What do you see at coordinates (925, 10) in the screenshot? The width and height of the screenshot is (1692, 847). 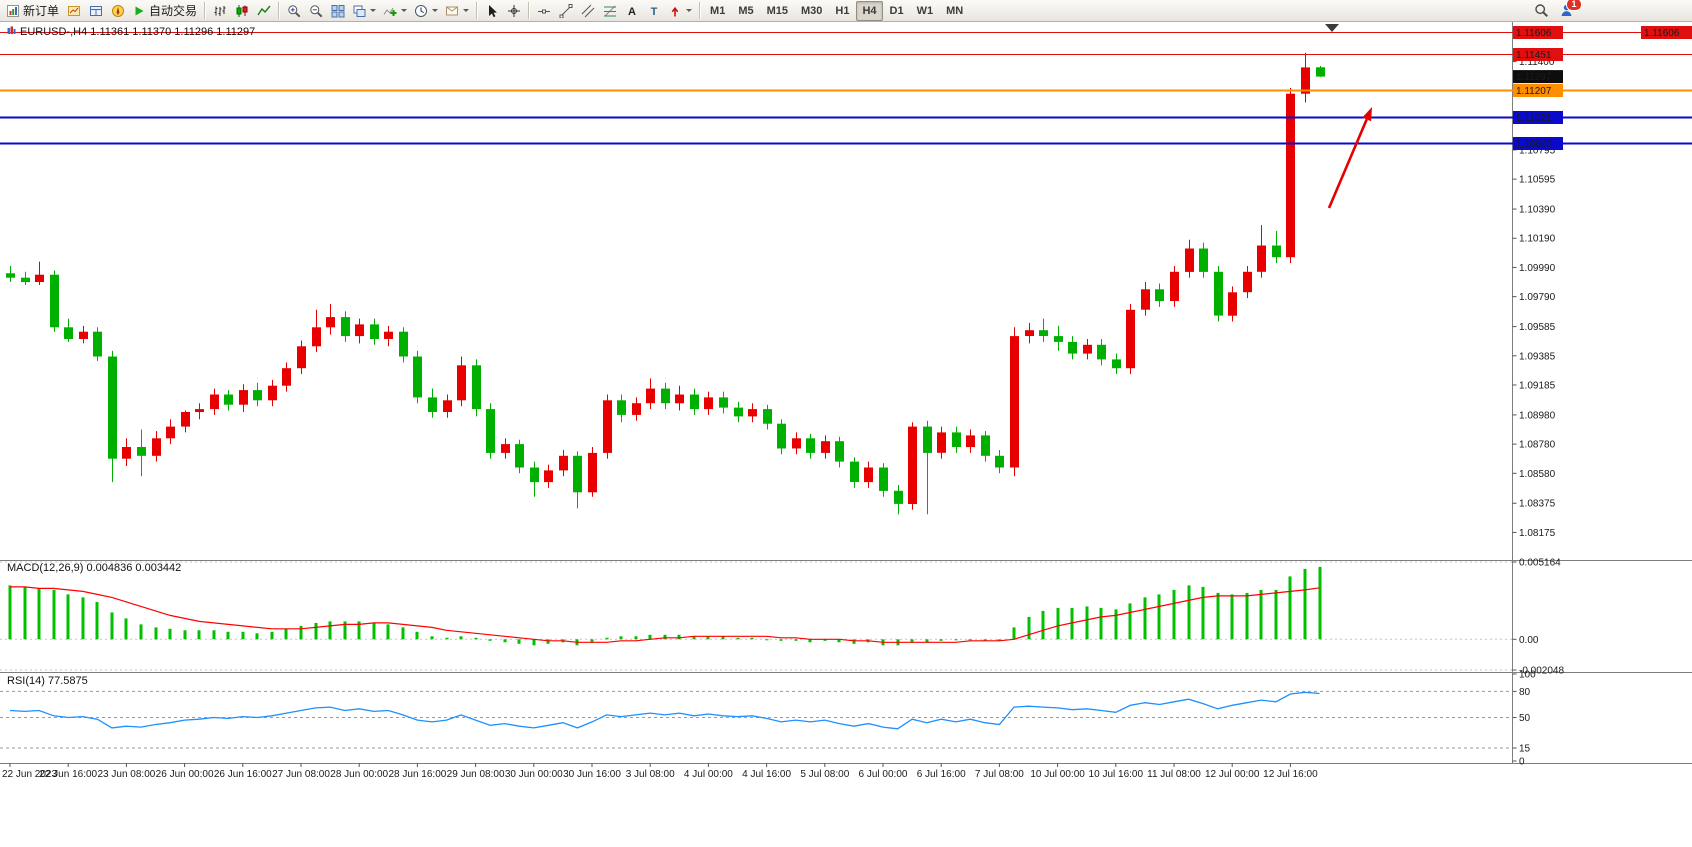 I see `timeframe-w1-button: W1` at bounding box center [925, 10].